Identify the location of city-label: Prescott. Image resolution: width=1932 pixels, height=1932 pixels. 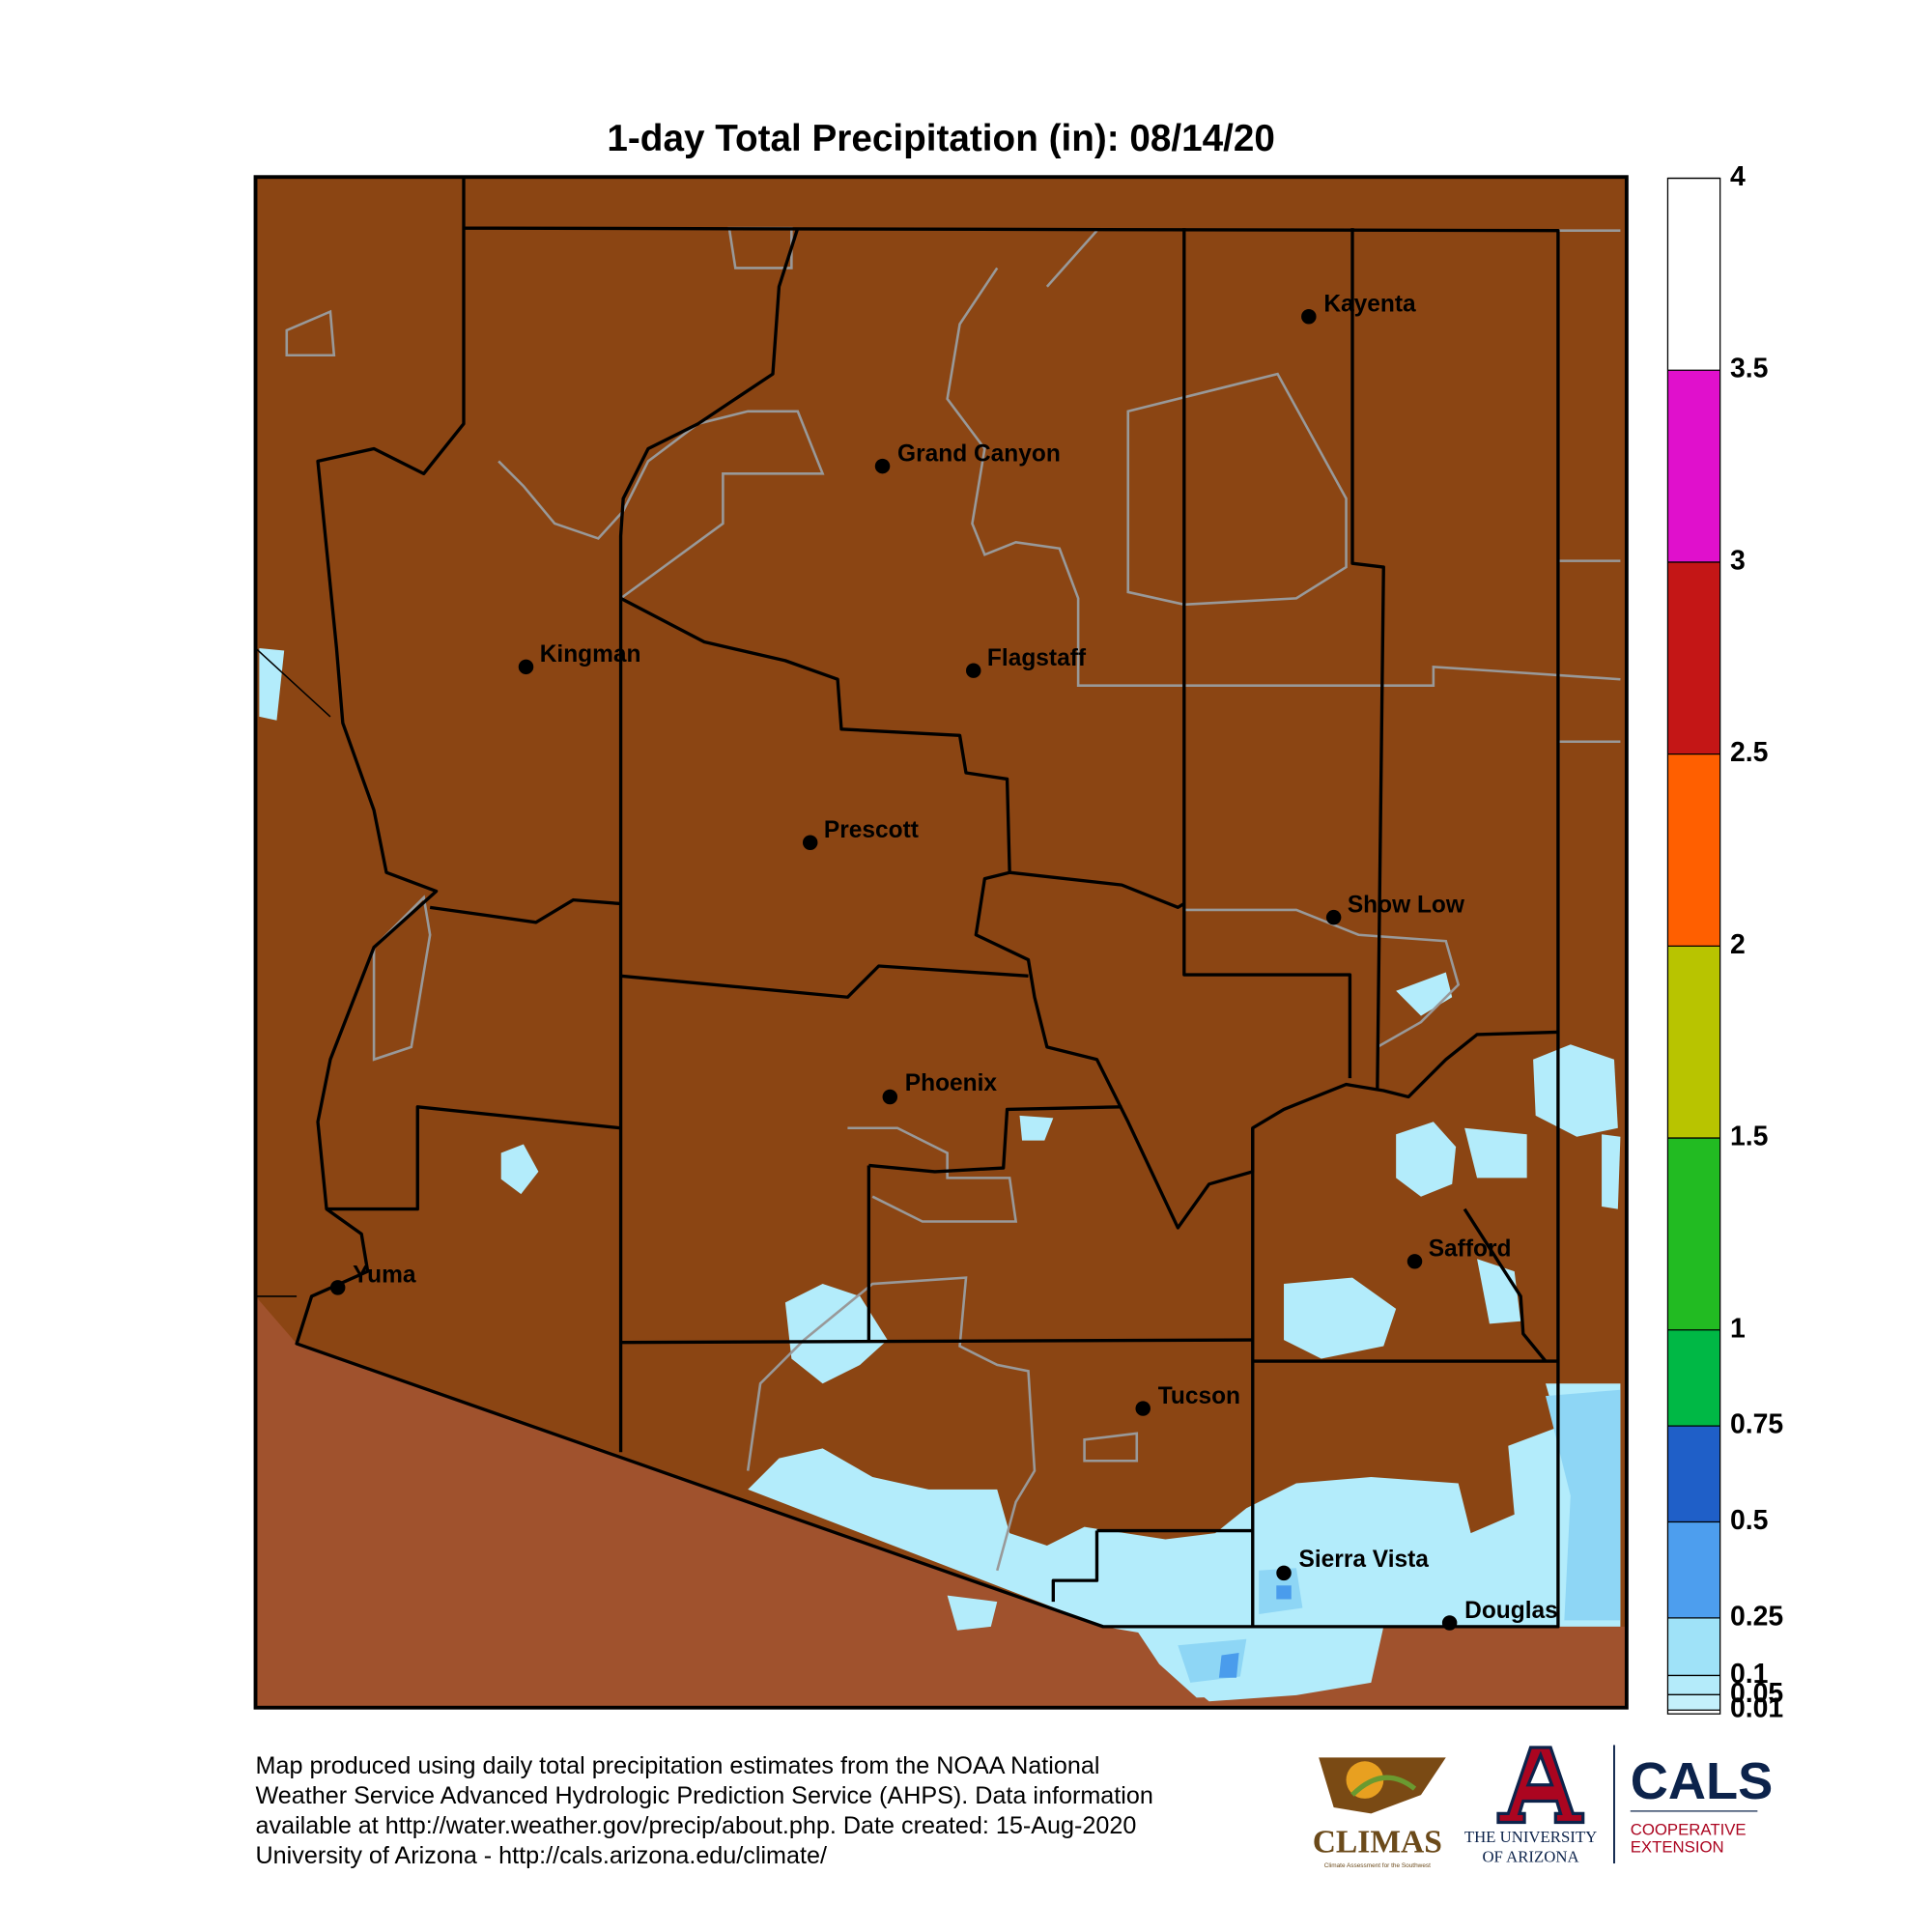
(871, 830).